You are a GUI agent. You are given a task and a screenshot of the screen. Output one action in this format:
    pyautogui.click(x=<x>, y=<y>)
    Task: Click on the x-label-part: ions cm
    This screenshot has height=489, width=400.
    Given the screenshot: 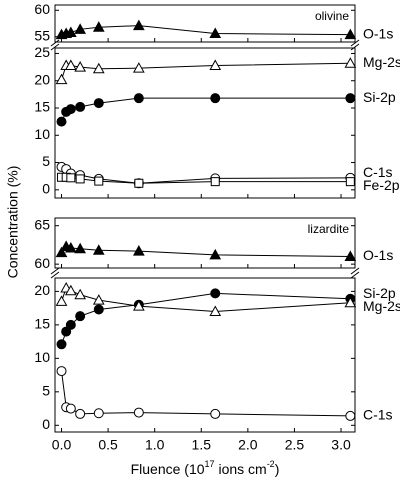 What is the action you would take?
    pyautogui.click(x=241, y=469)
    